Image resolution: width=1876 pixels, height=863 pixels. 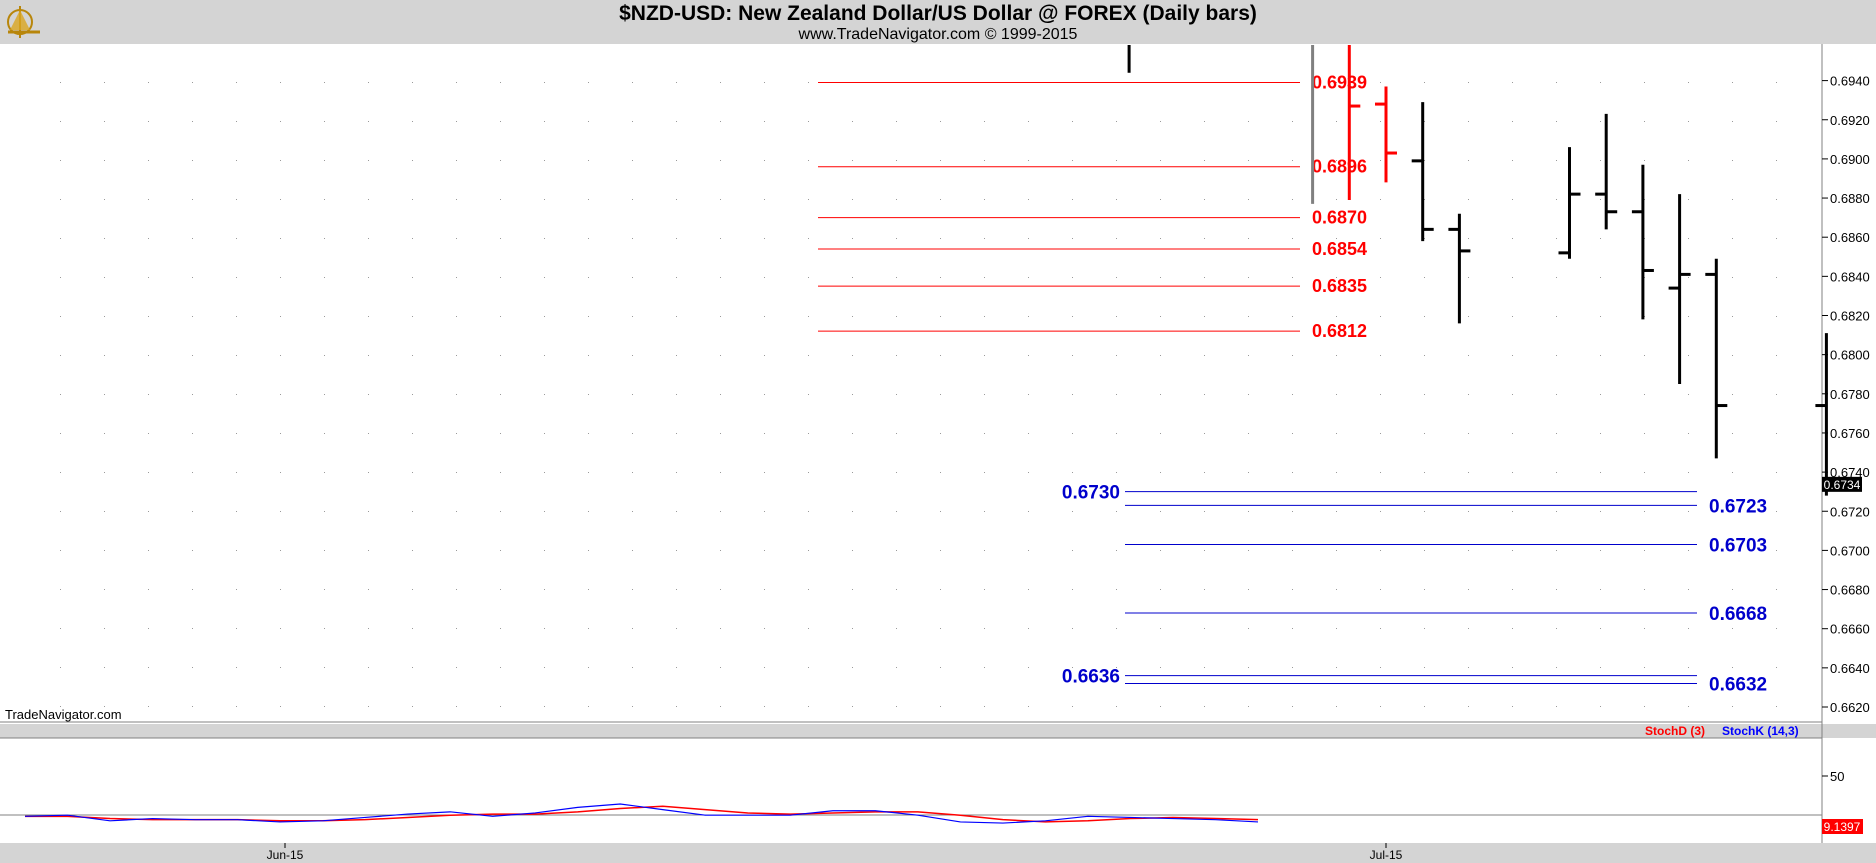 I want to click on y-tick-label: 0.6880, so click(x=1850, y=198).